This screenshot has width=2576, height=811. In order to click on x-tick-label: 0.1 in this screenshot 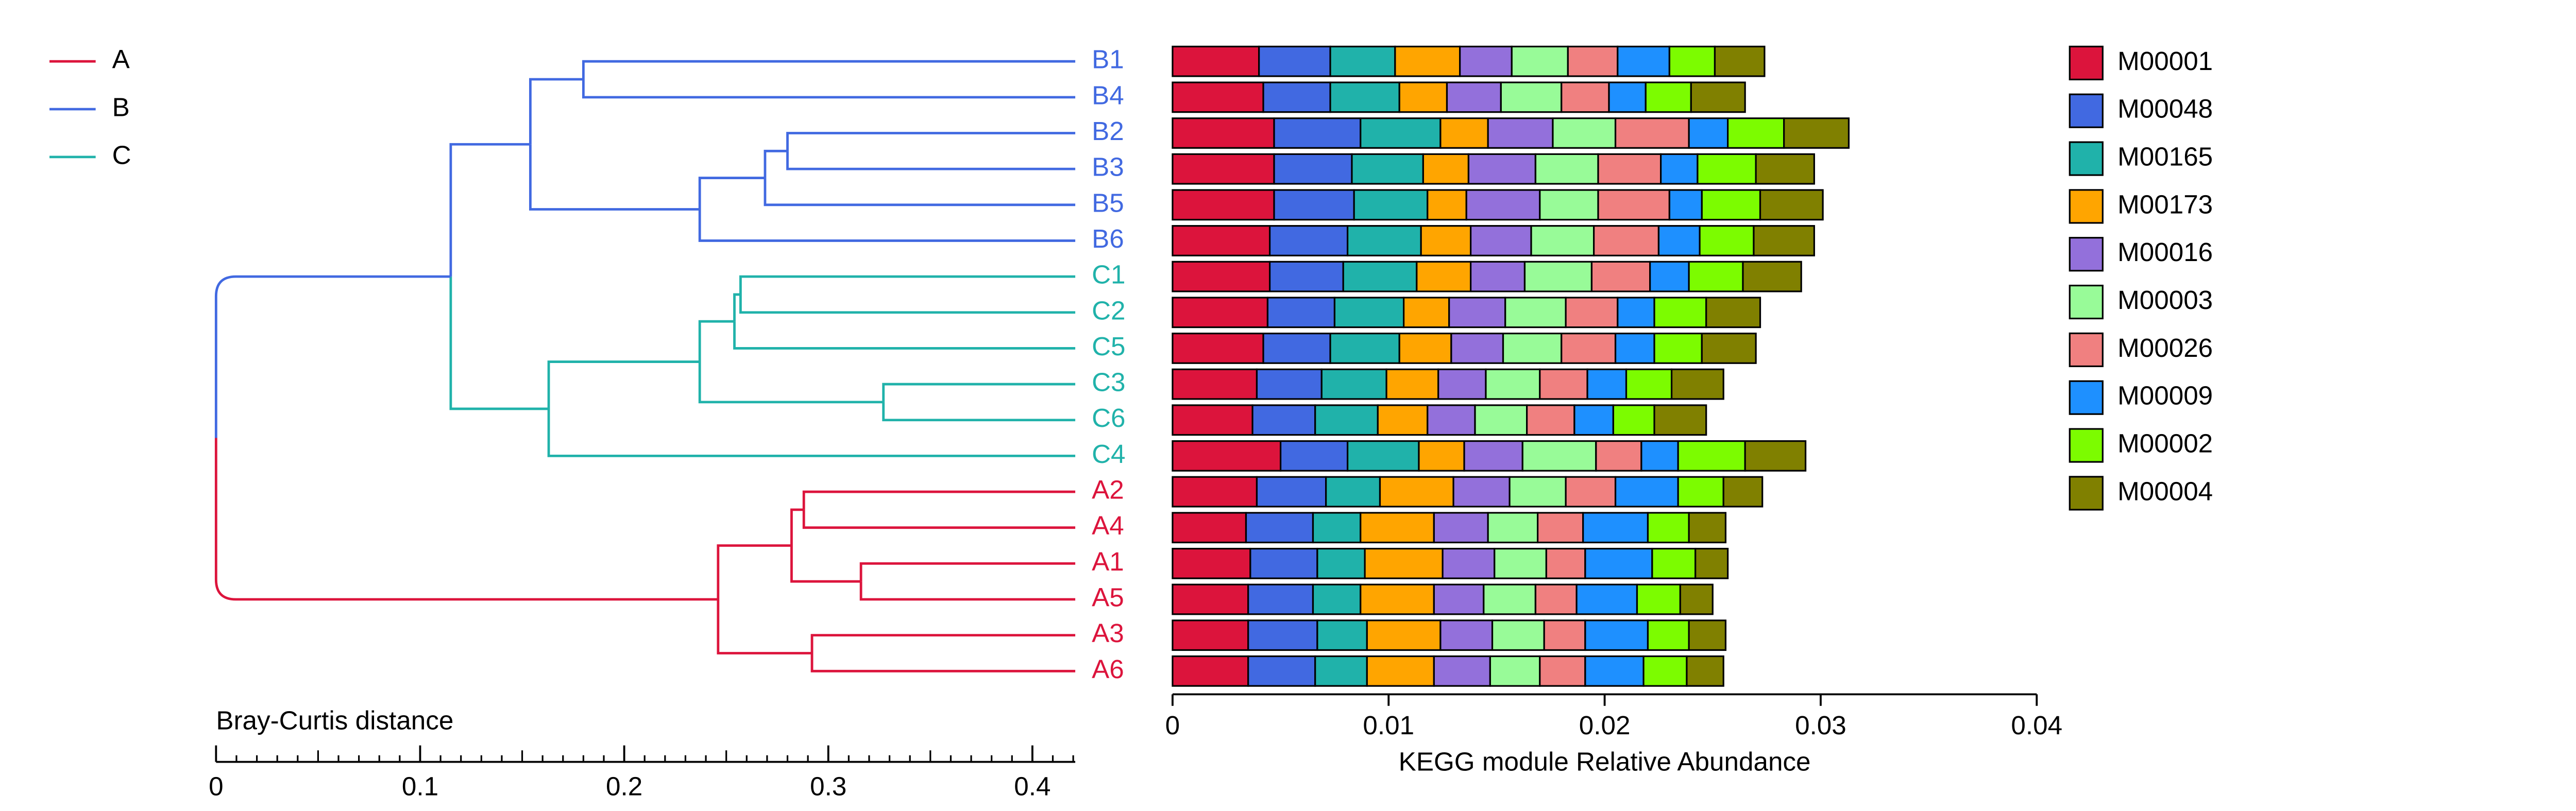, I will do `click(420, 786)`.